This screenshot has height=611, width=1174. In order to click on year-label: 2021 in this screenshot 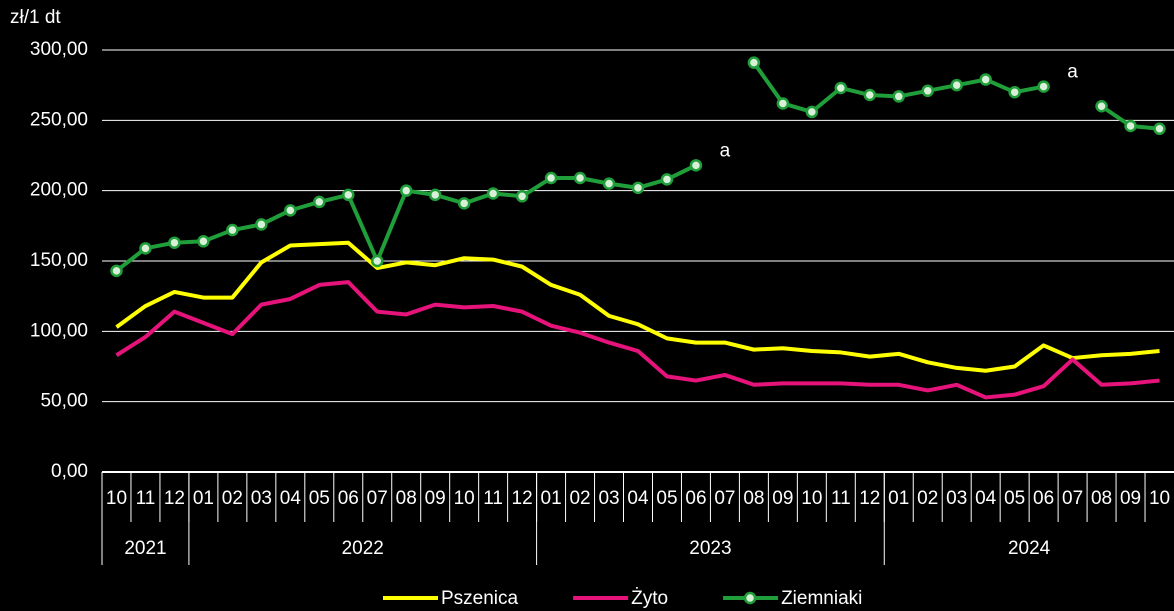, I will do `click(145, 548)`.